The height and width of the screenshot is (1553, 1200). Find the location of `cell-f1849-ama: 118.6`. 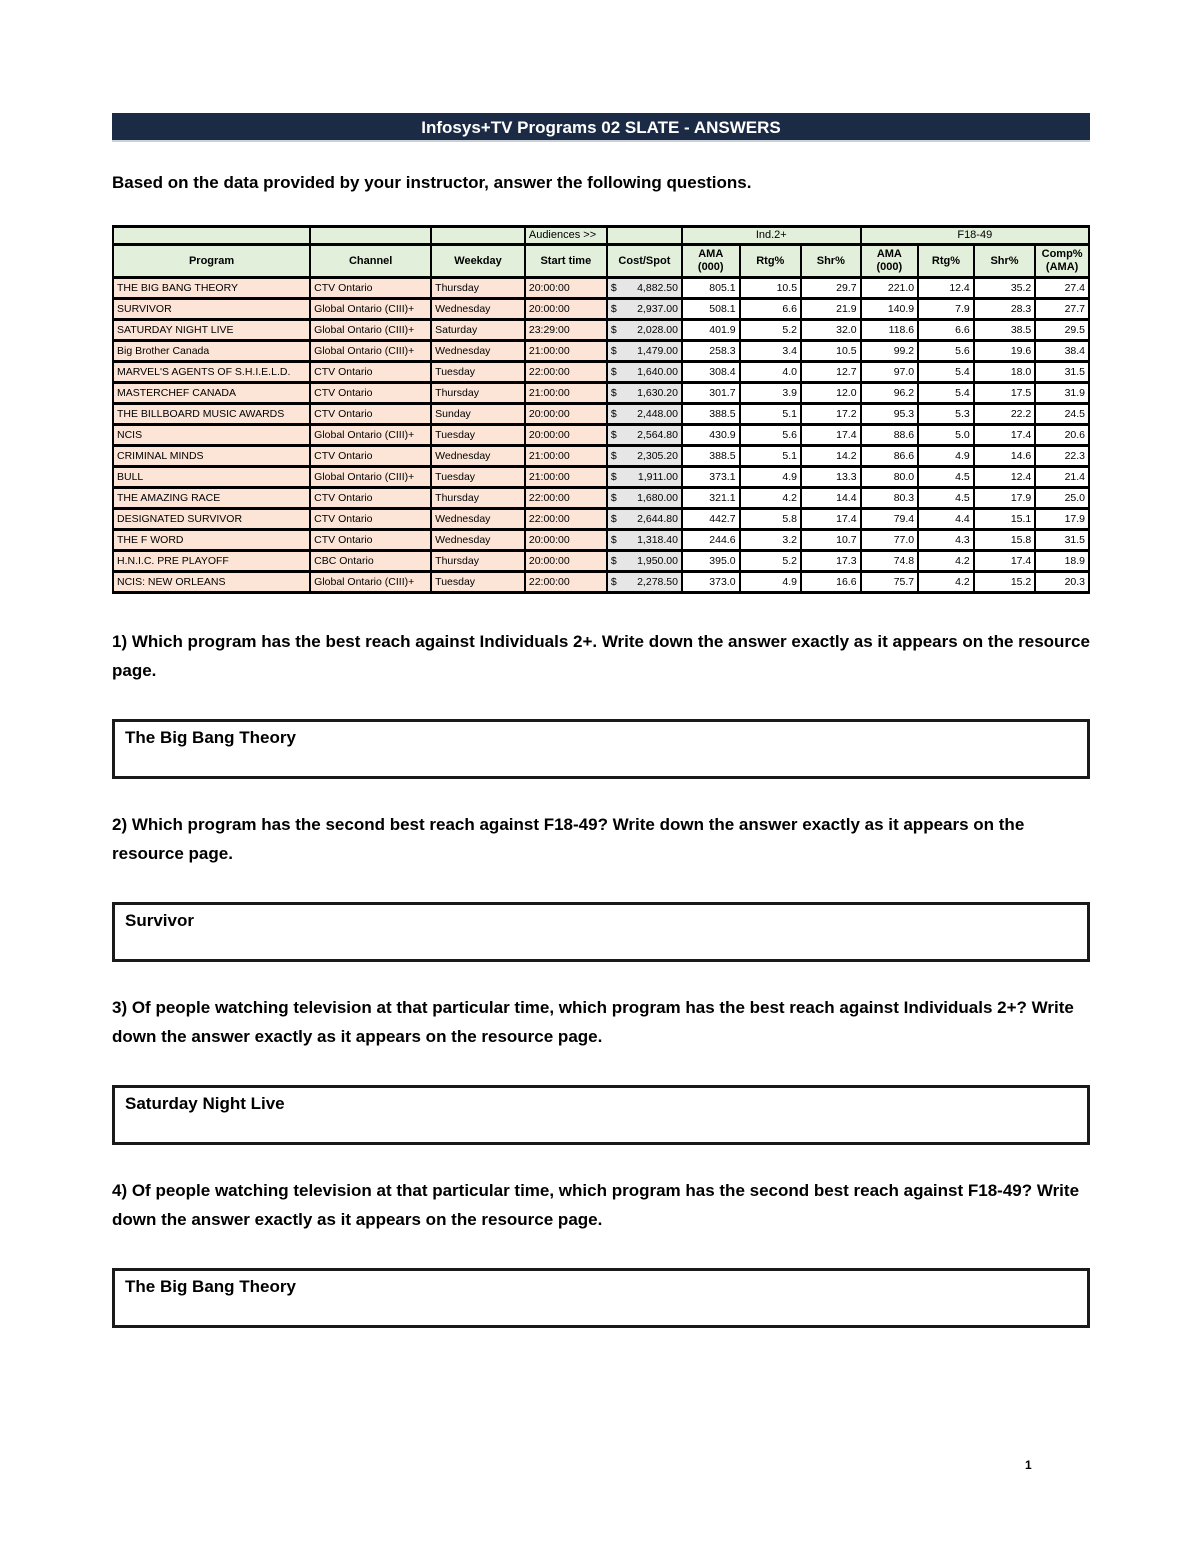

cell-f1849-ama: 118.6 is located at coordinates (889, 330).